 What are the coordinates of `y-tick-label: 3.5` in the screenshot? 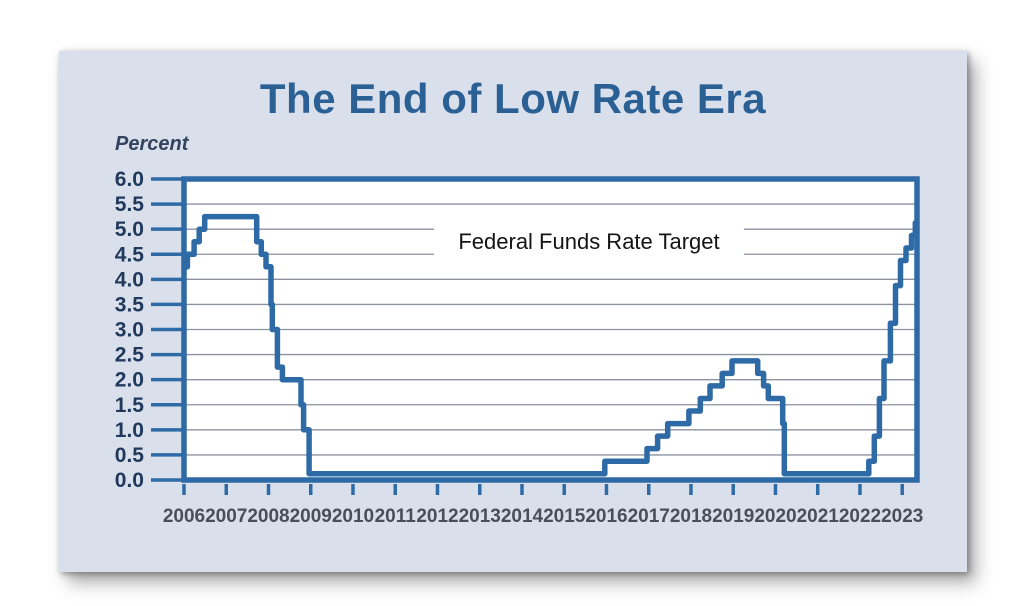 It's located at (130, 304).